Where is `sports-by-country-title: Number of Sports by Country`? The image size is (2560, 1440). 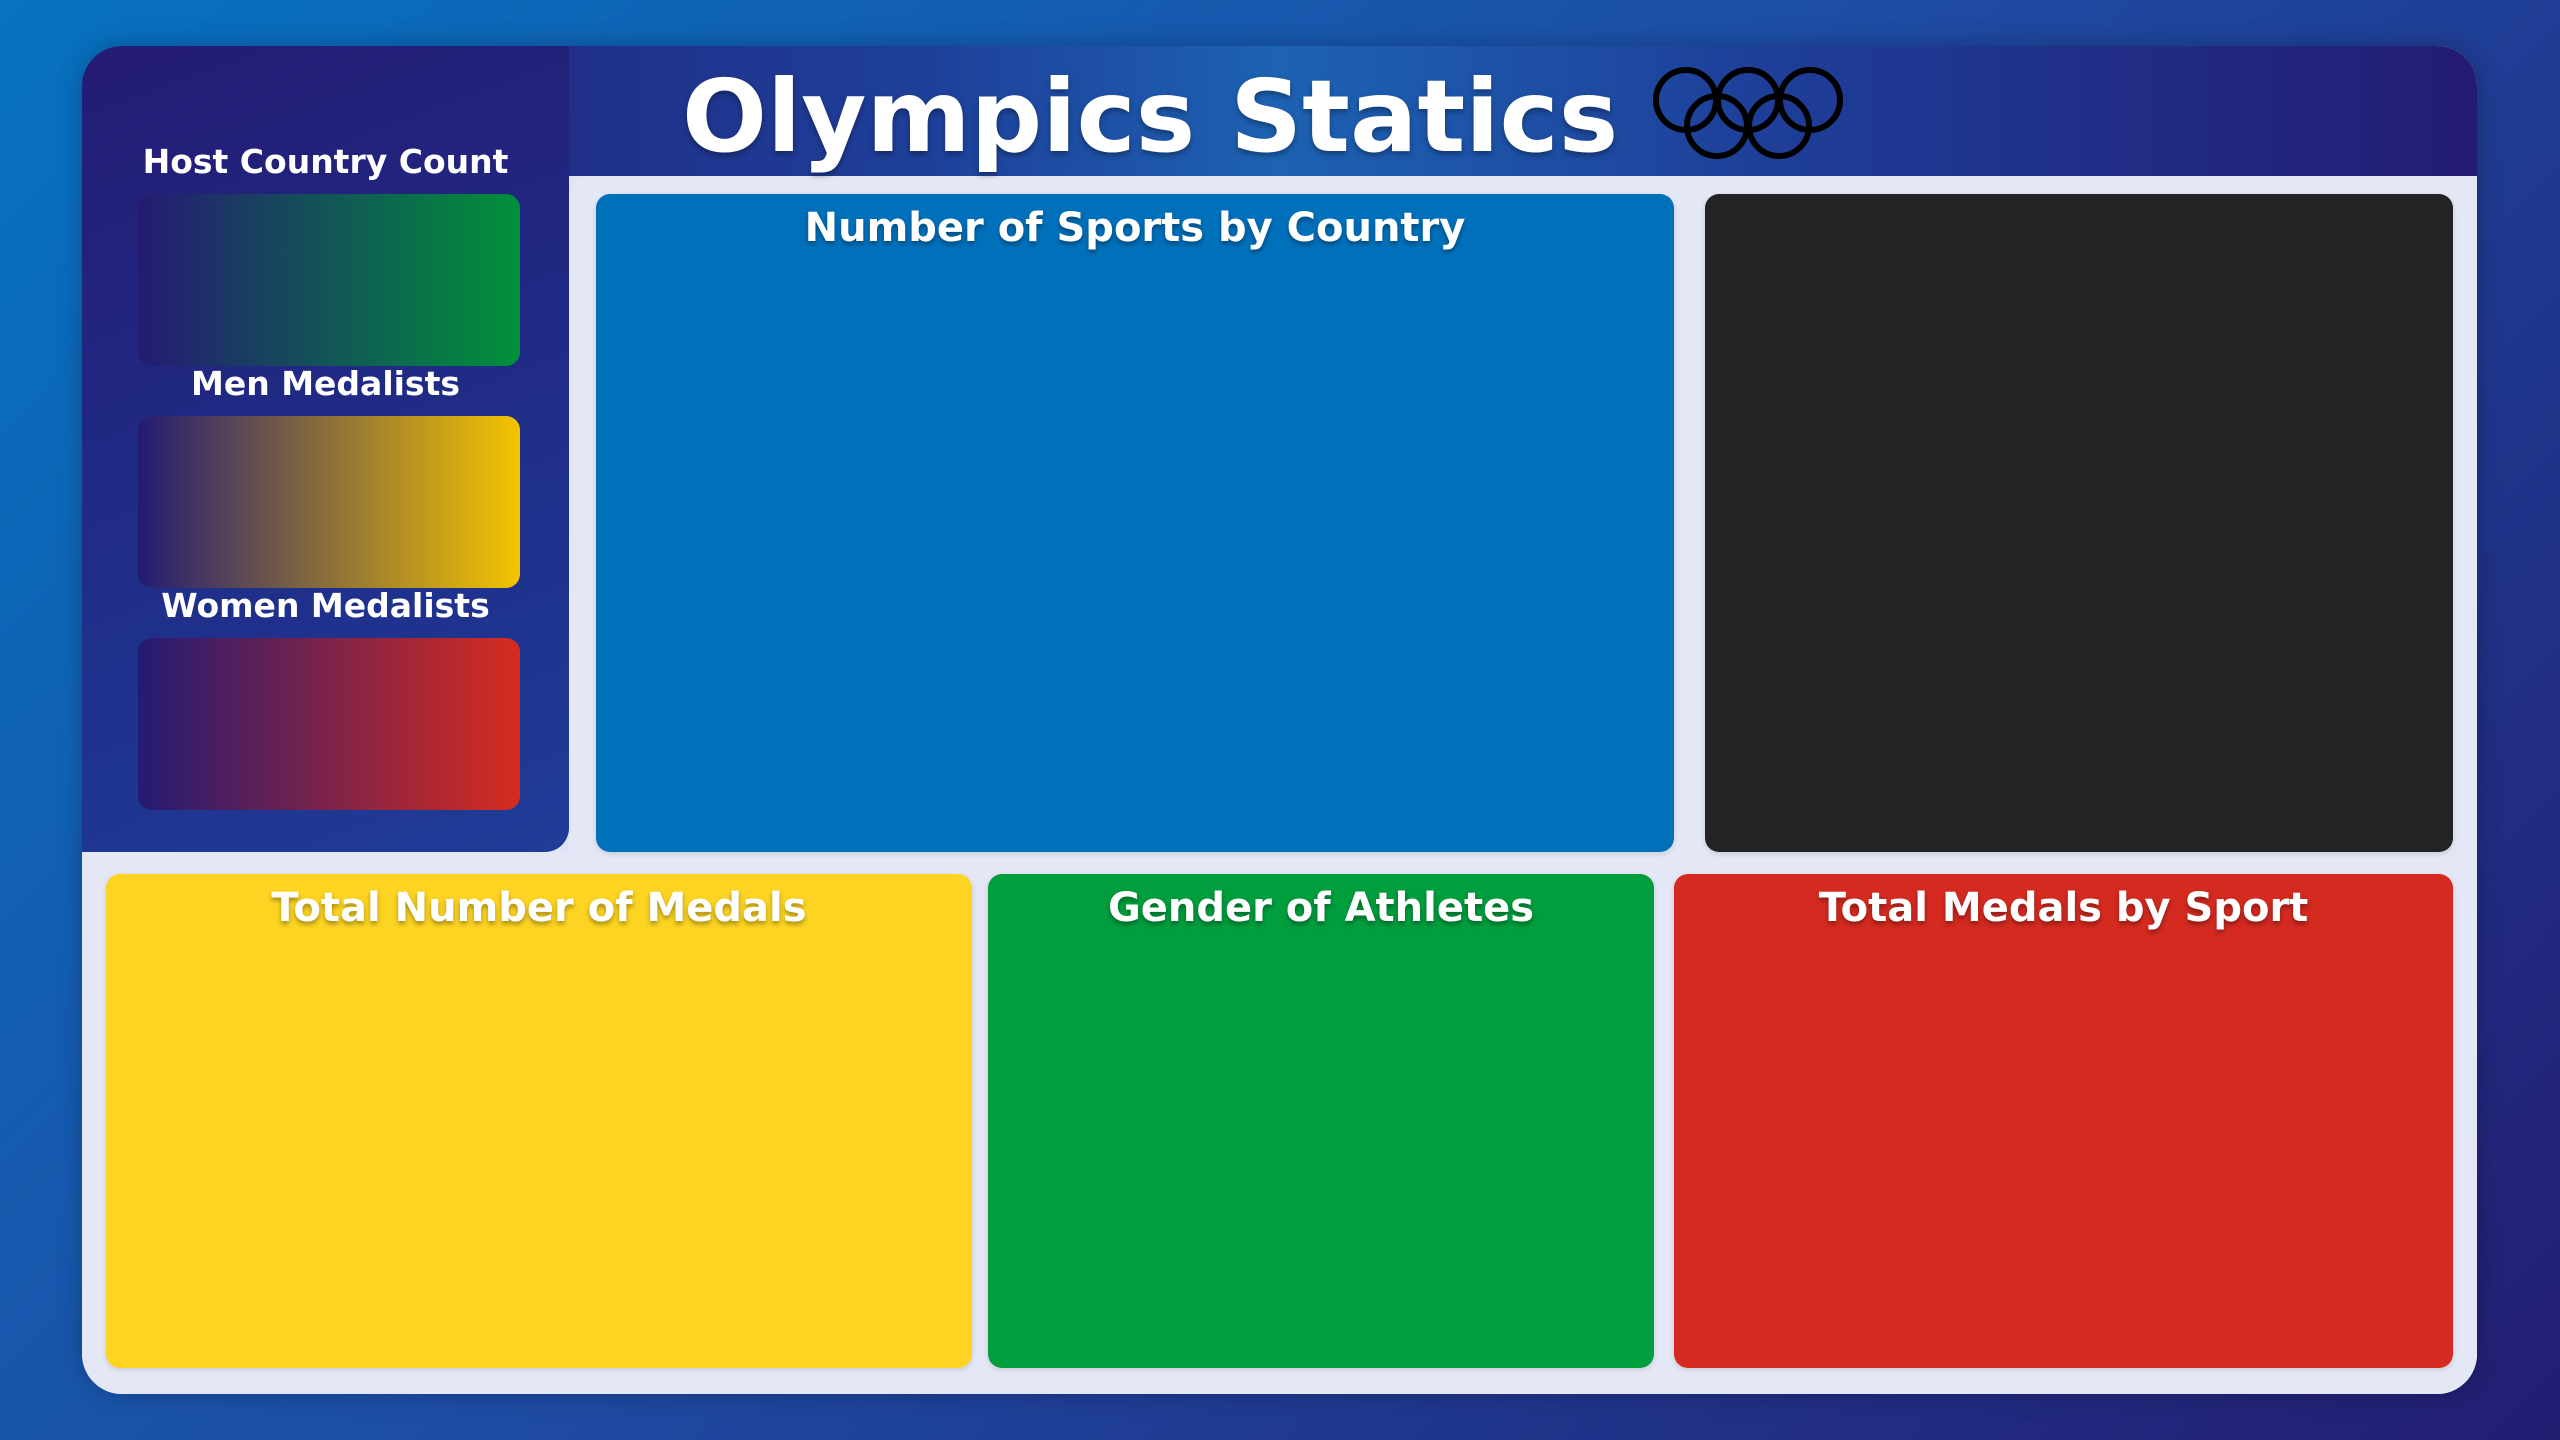
sports-by-country-title: Number of Sports by Country is located at coordinates (1135, 228).